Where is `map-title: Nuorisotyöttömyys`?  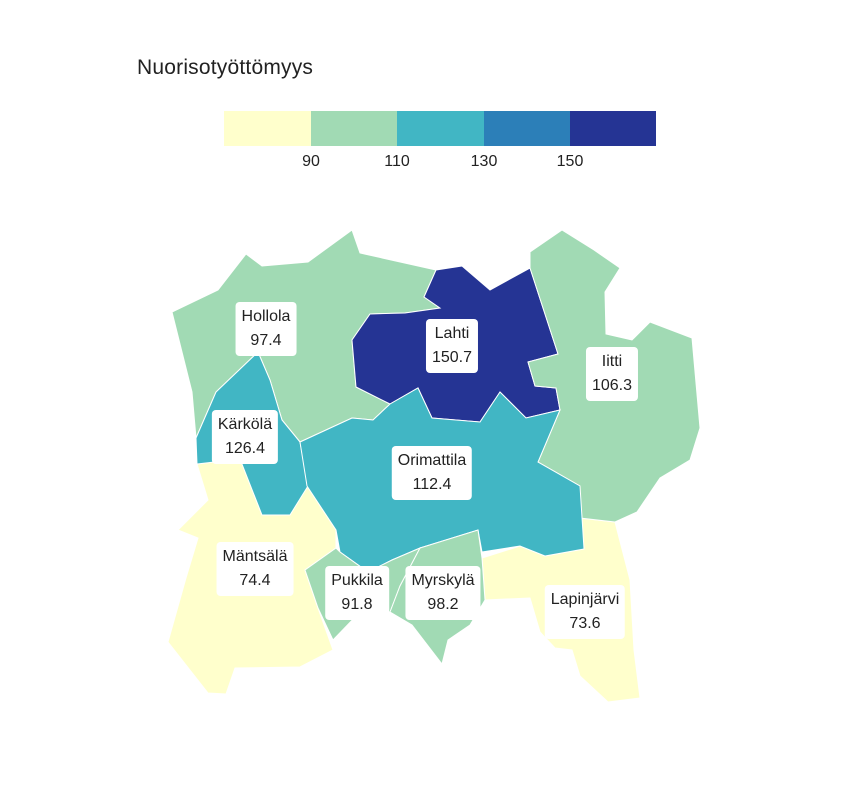 map-title: Nuorisotyöttömyys is located at coordinates (225, 67).